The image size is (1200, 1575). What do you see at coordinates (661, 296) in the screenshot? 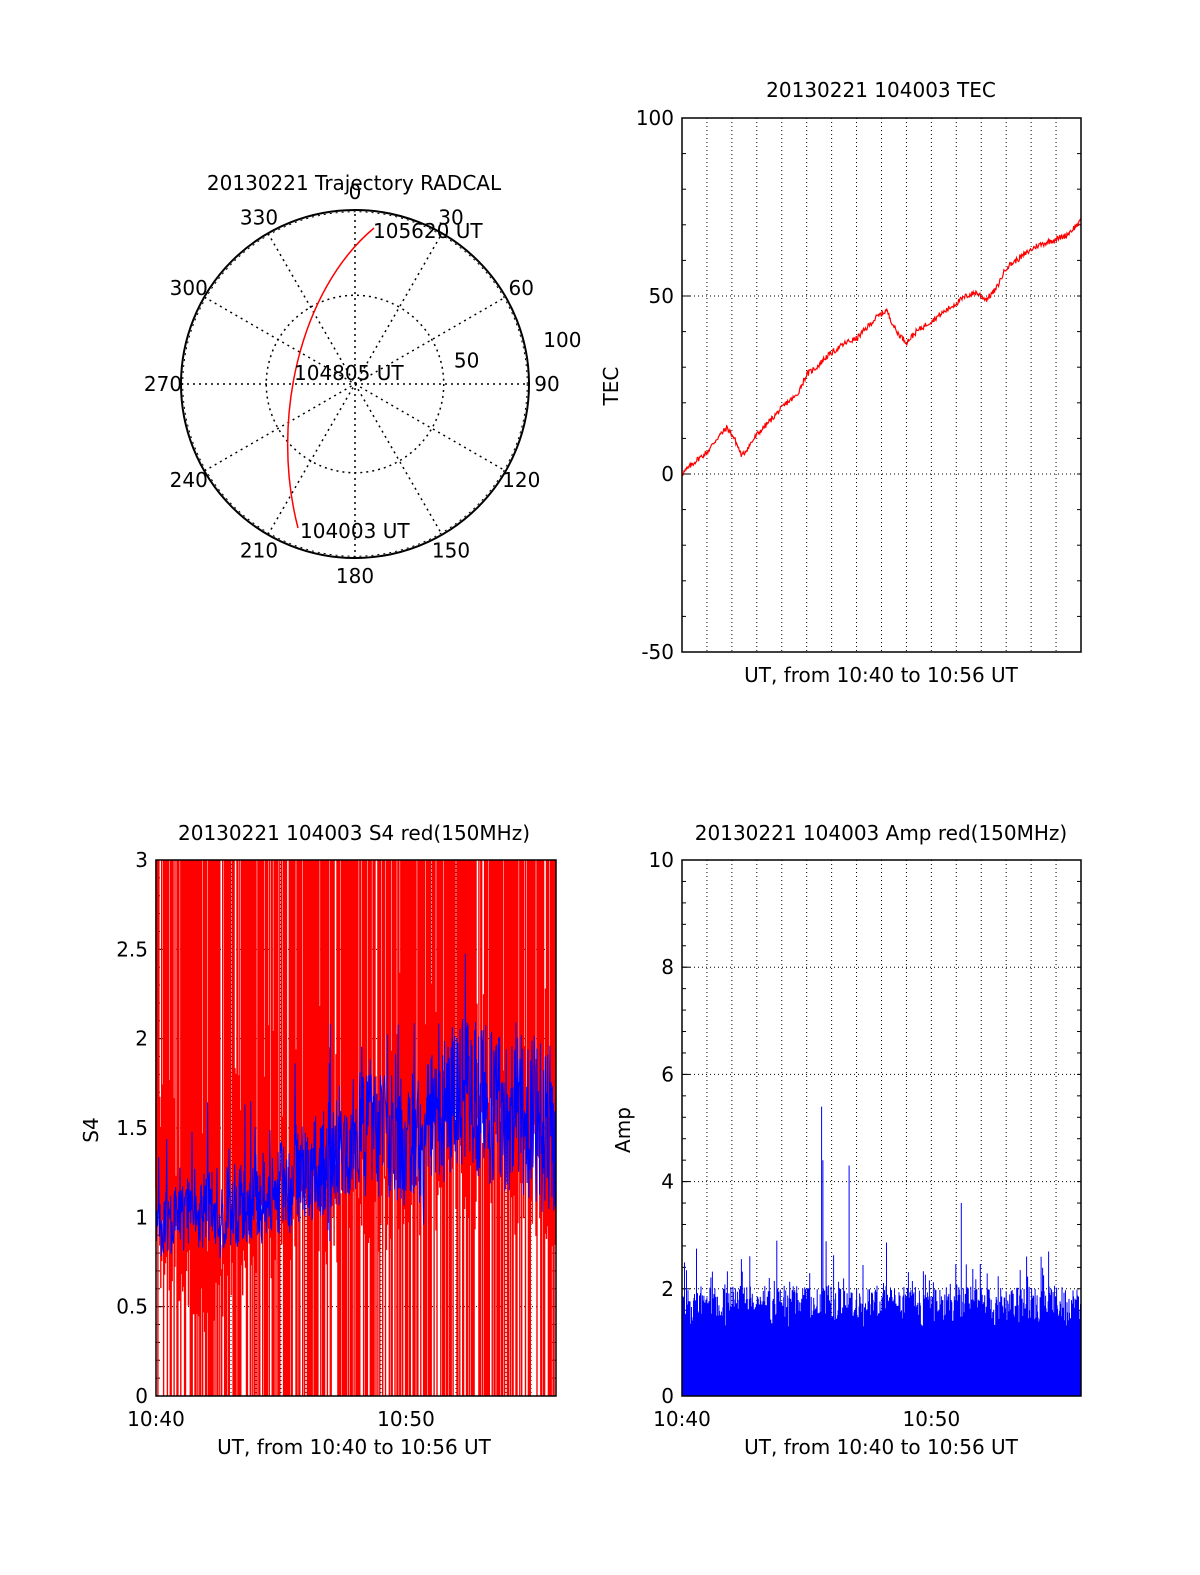
I see `ytick-label: 50` at bounding box center [661, 296].